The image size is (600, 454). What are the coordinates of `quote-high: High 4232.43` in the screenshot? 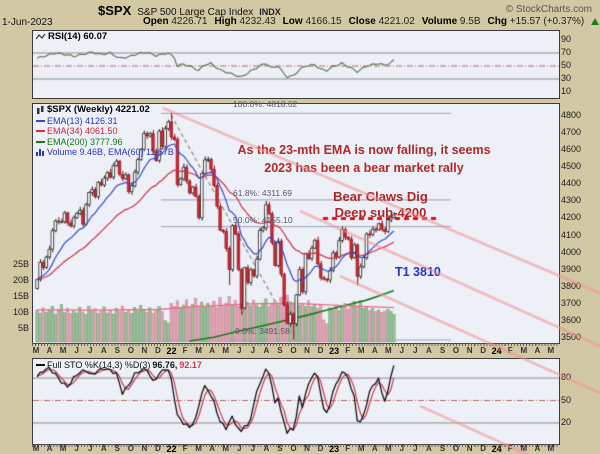 It's located at (245, 21).